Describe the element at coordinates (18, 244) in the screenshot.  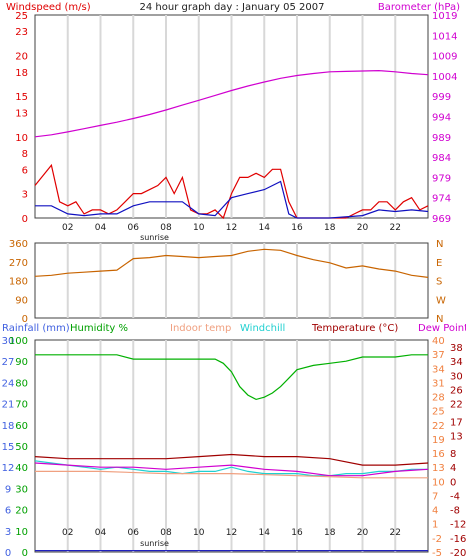
I see `y-tick-left: 360` at that location.